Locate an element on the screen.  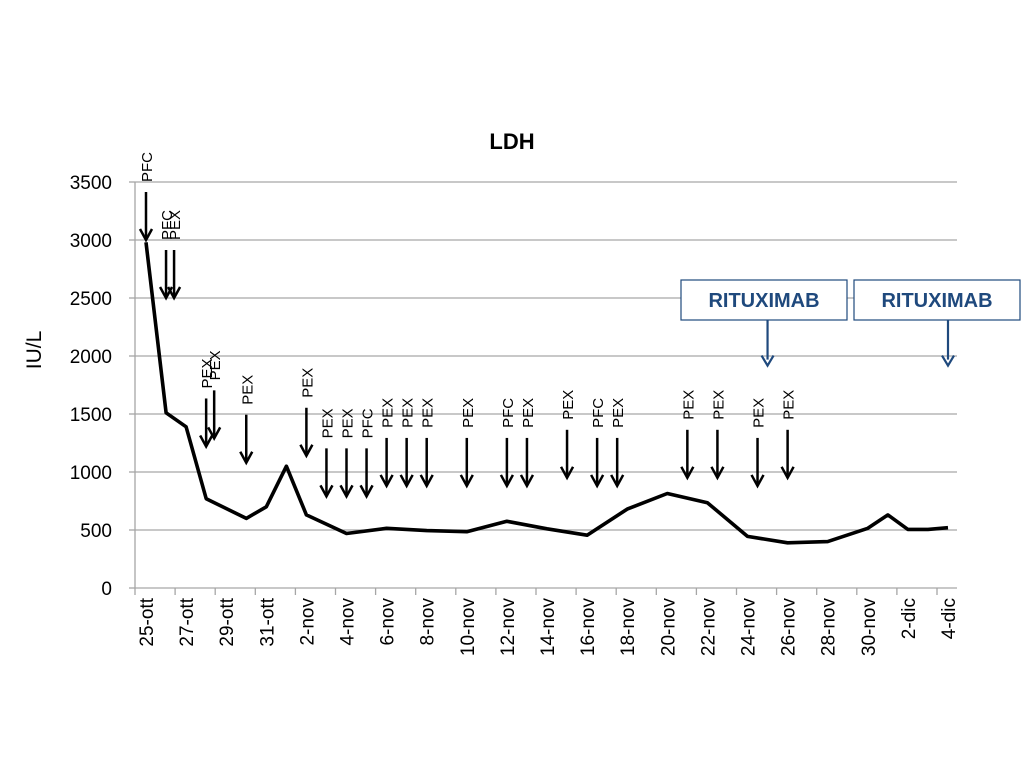
x-tick-label: 12-nov is located at coordinates (508, 627).